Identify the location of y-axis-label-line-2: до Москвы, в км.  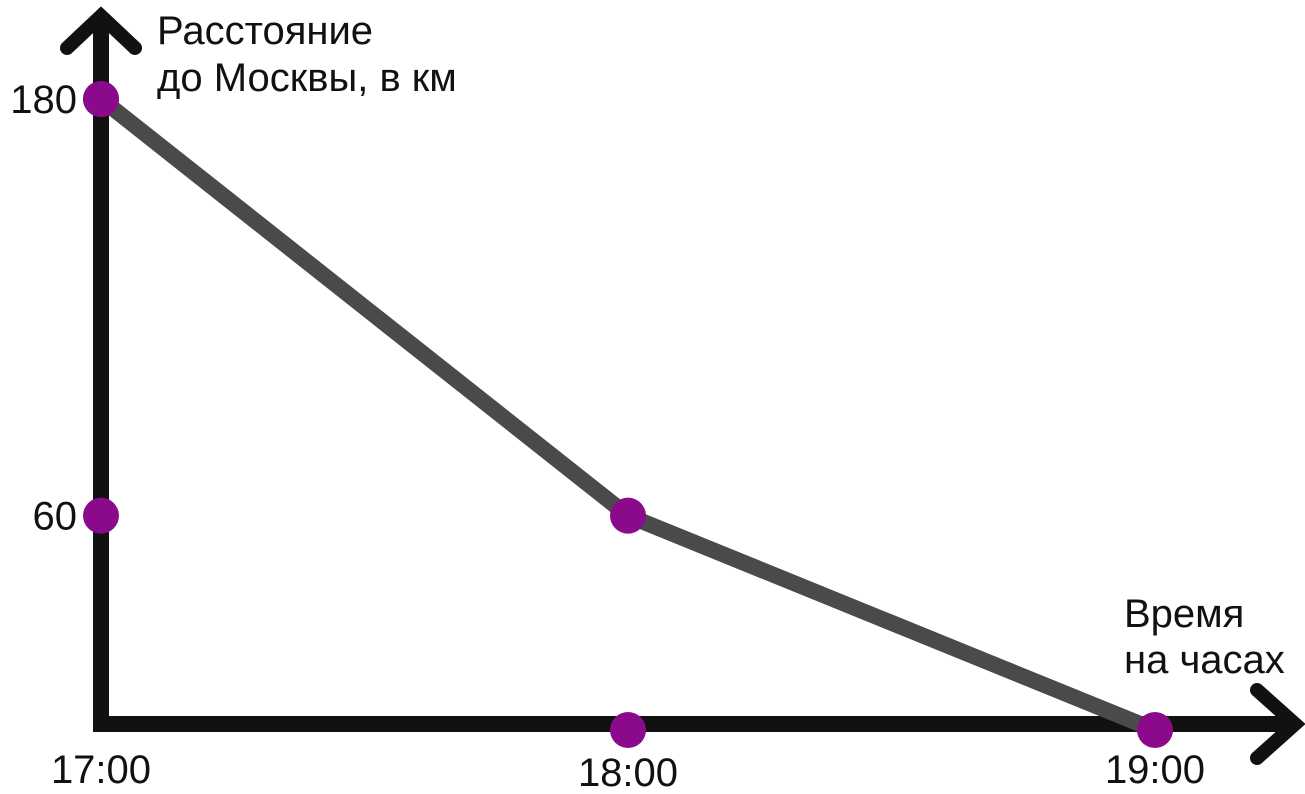
(307, 78).